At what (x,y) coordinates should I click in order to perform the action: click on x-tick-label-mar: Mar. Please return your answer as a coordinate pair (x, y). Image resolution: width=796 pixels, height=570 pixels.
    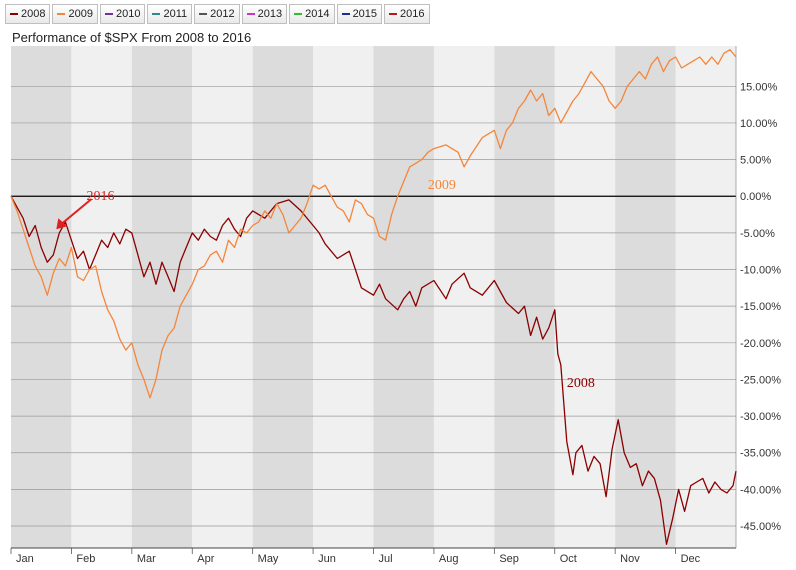
    Looking at the image, I should click on (146, 559).